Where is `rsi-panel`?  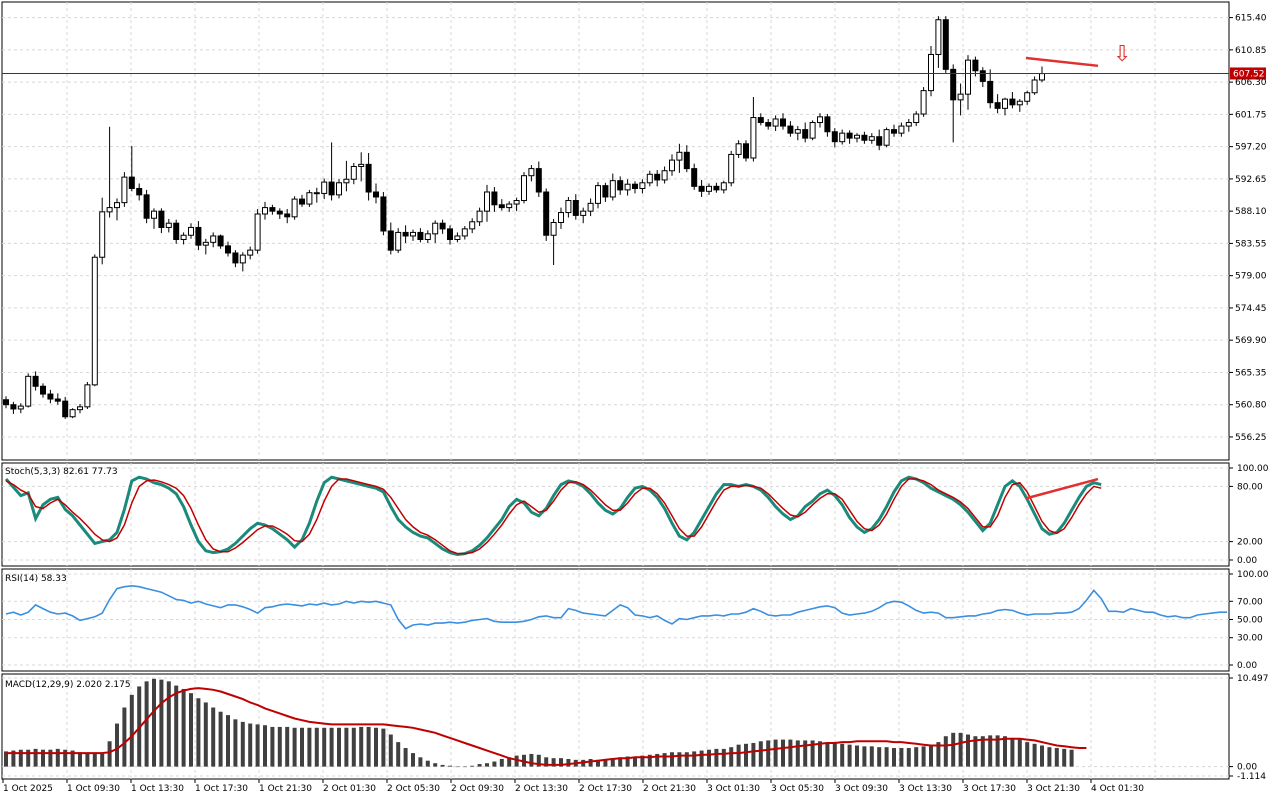 rsi-panel is located at coordinates (616, 607).